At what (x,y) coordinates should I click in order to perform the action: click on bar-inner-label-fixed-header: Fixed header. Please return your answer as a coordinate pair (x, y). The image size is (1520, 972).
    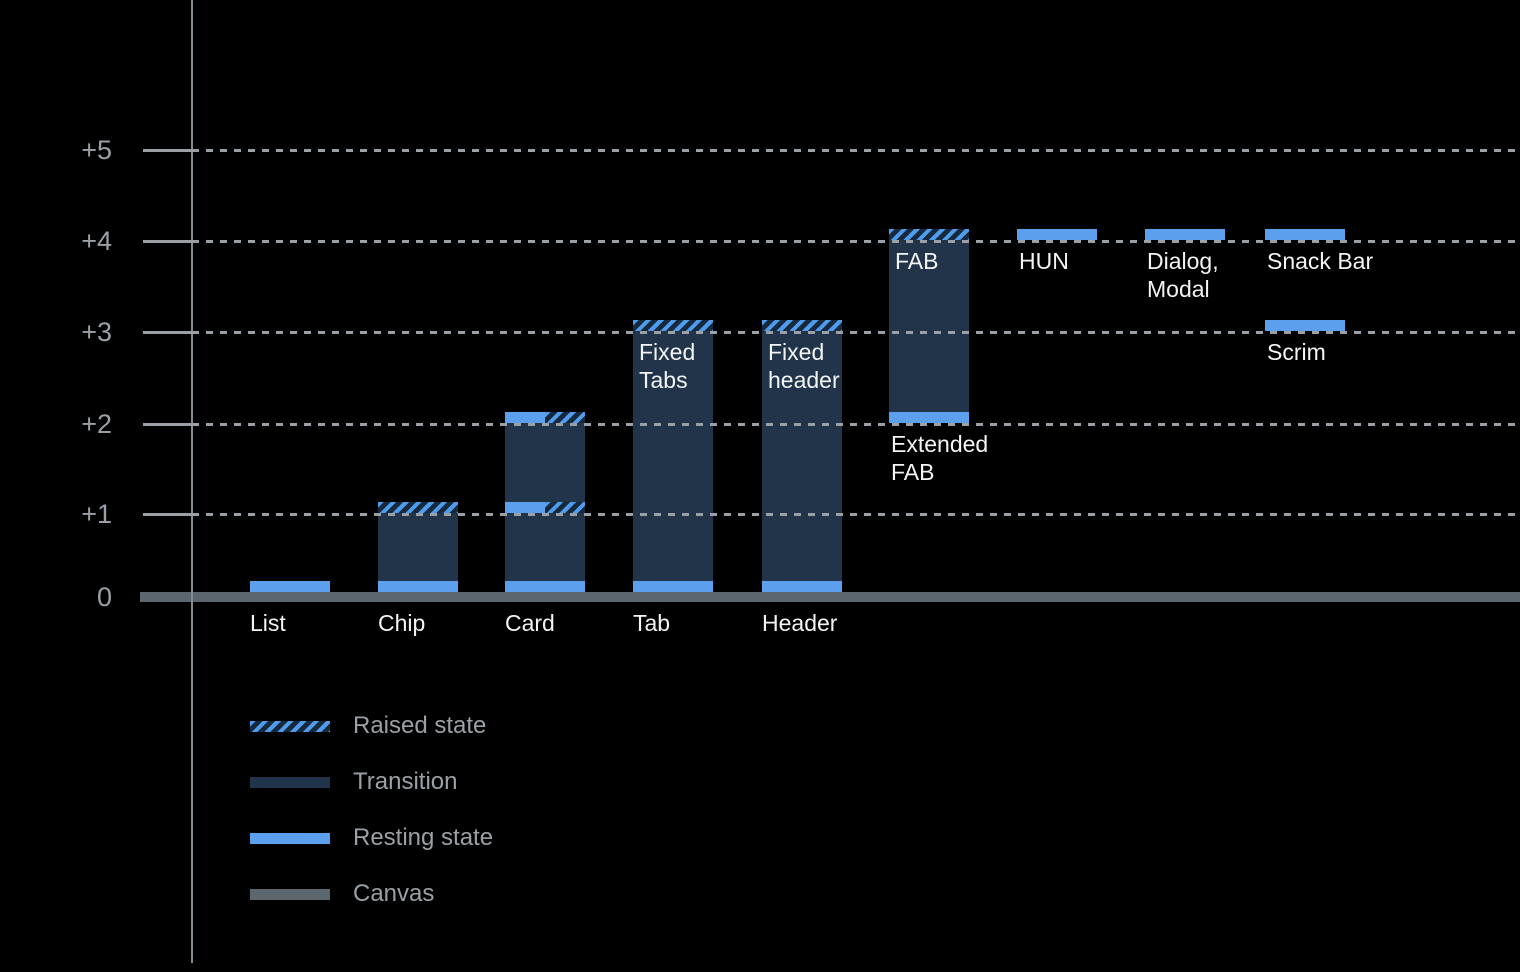
    Looking at the image, I should click on (804, 366).